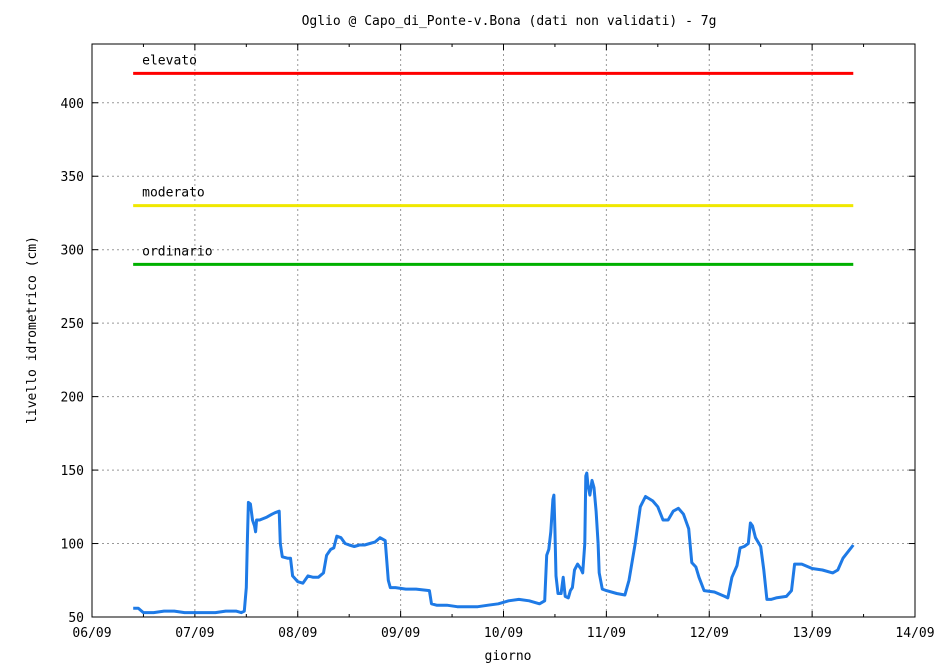  I want to click on x-axis-label: giorno, so click(508, 656).